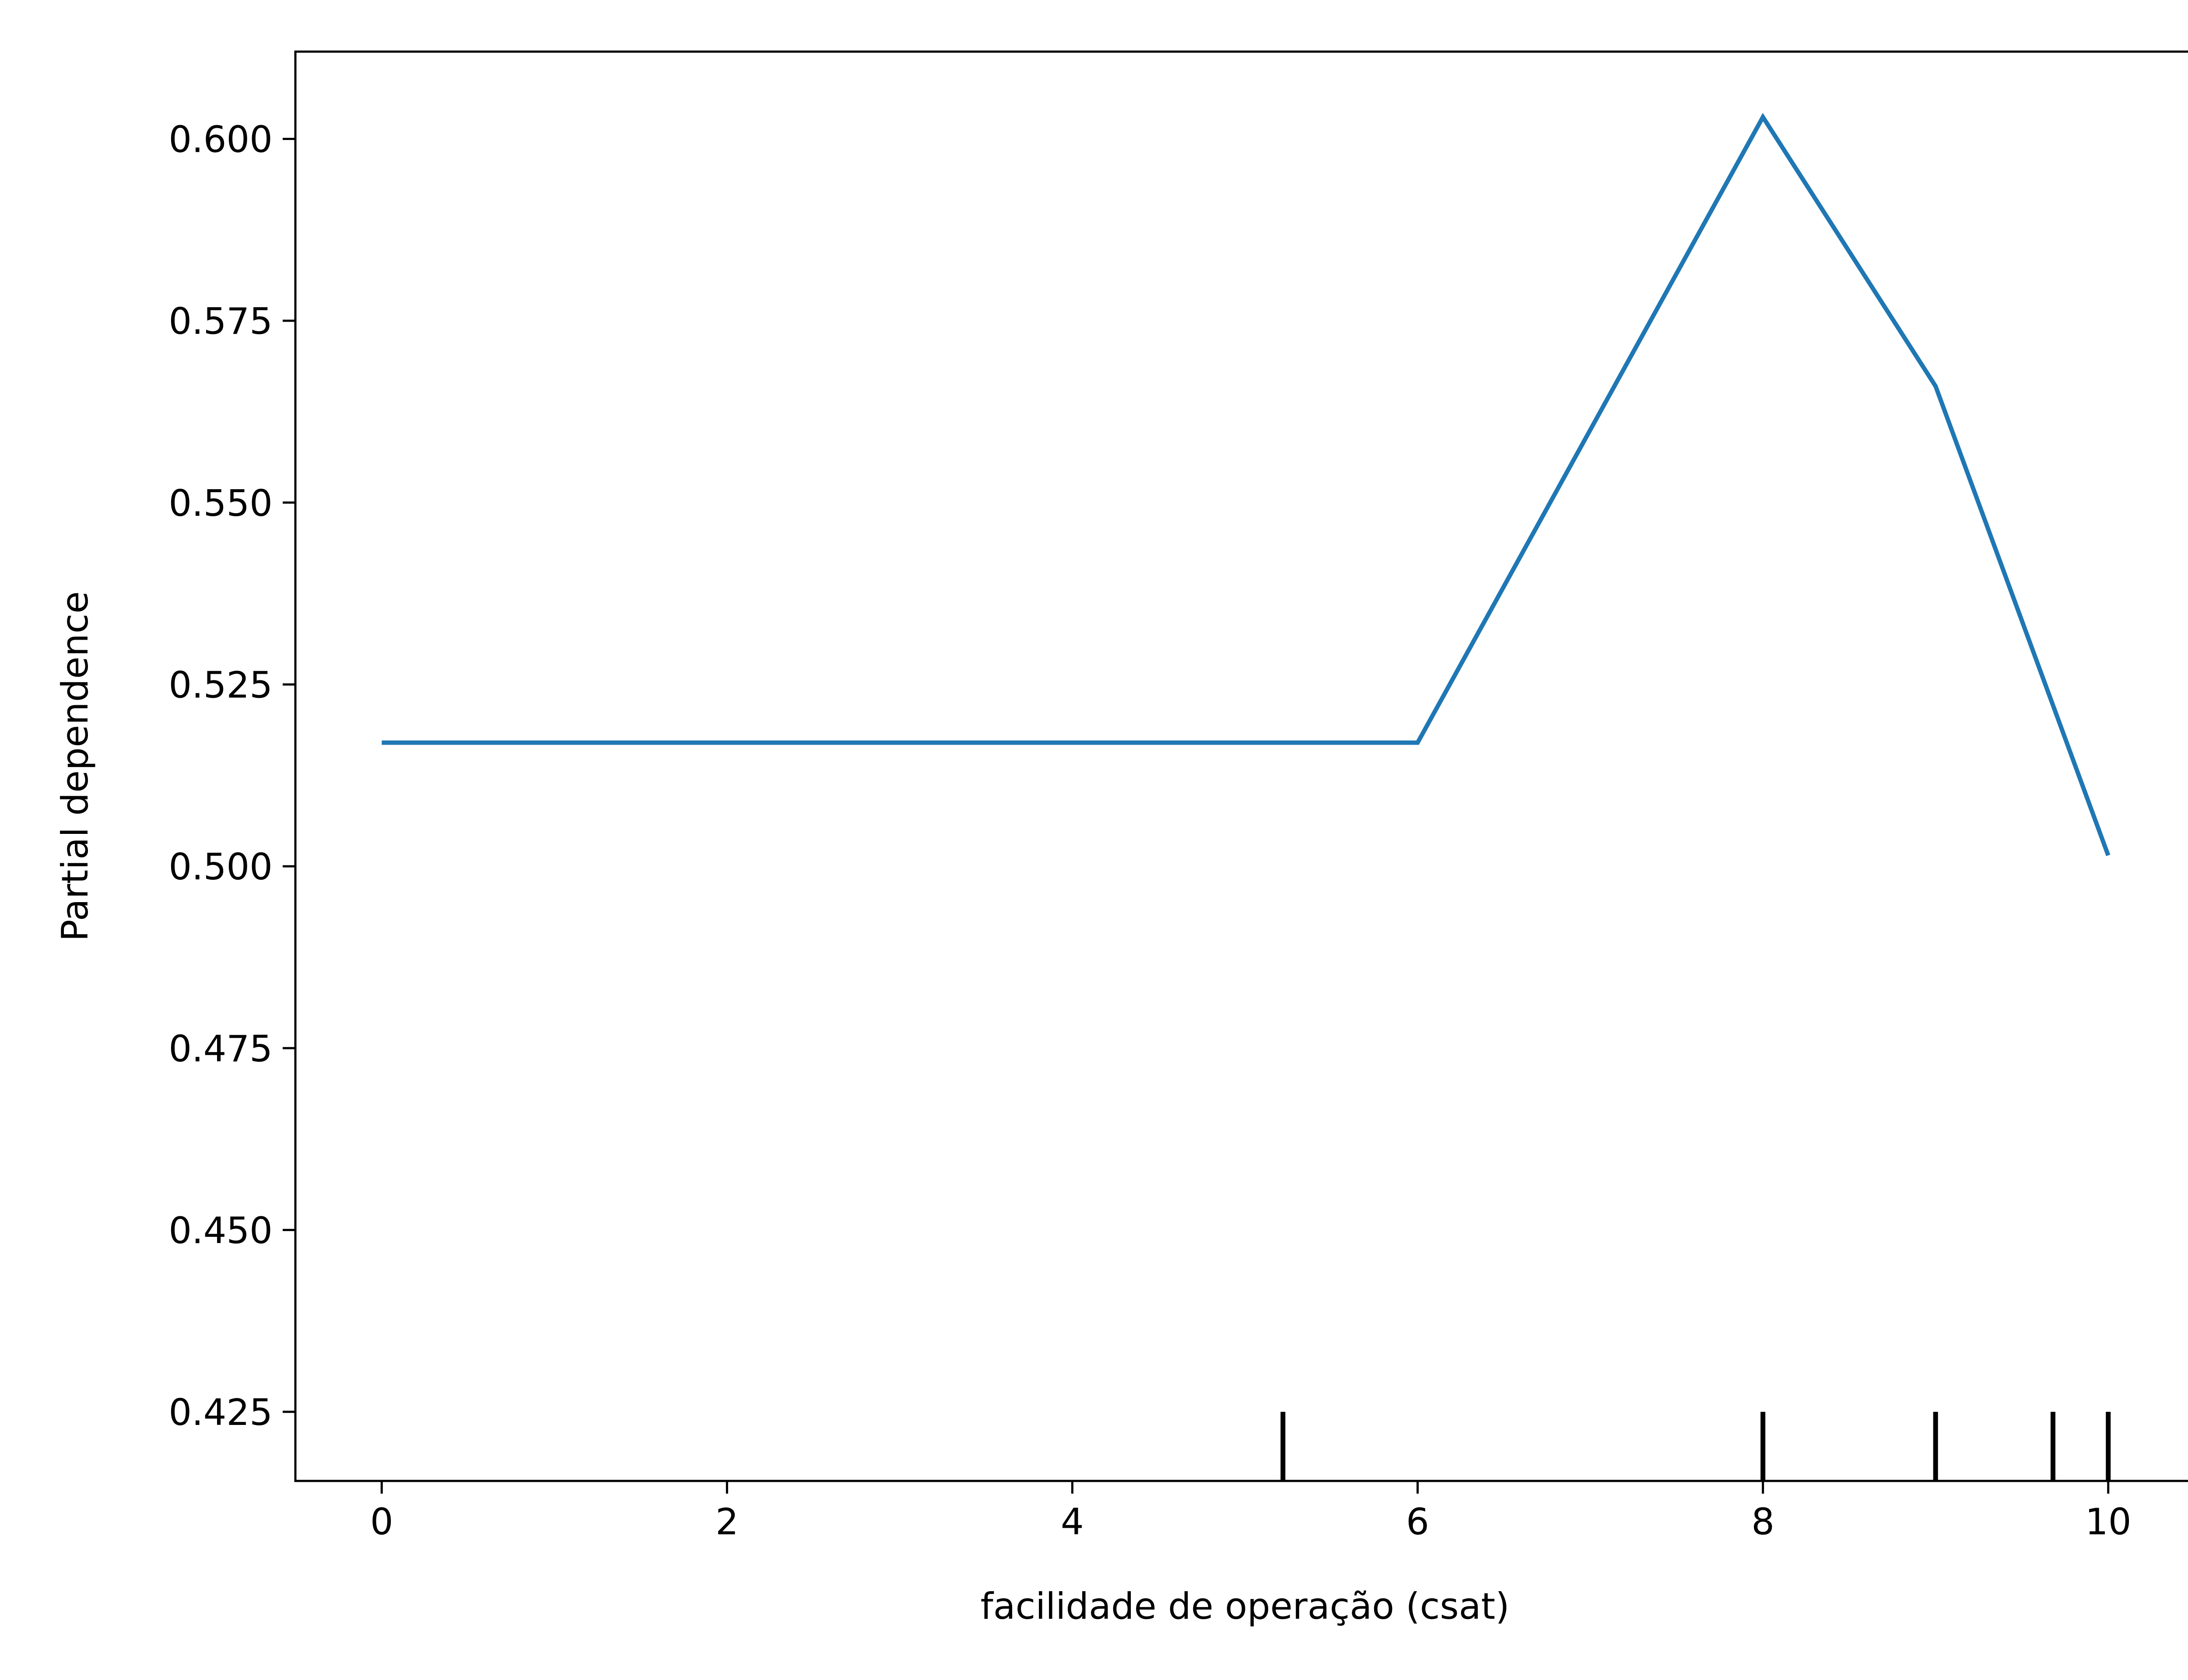 The height and width of the screenshot is (1680, 2188). I want to click on y-tick-label: 0.600, so click(221, 140).